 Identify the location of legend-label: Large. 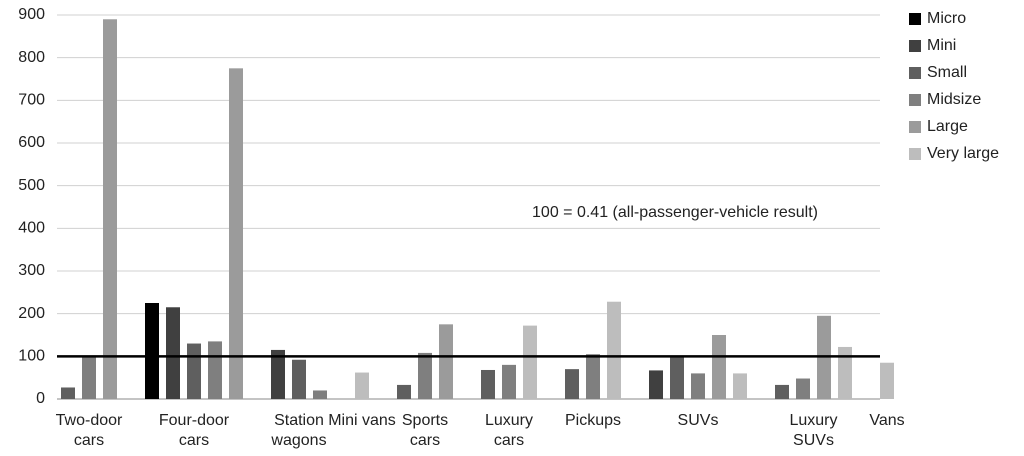
(947, 126).